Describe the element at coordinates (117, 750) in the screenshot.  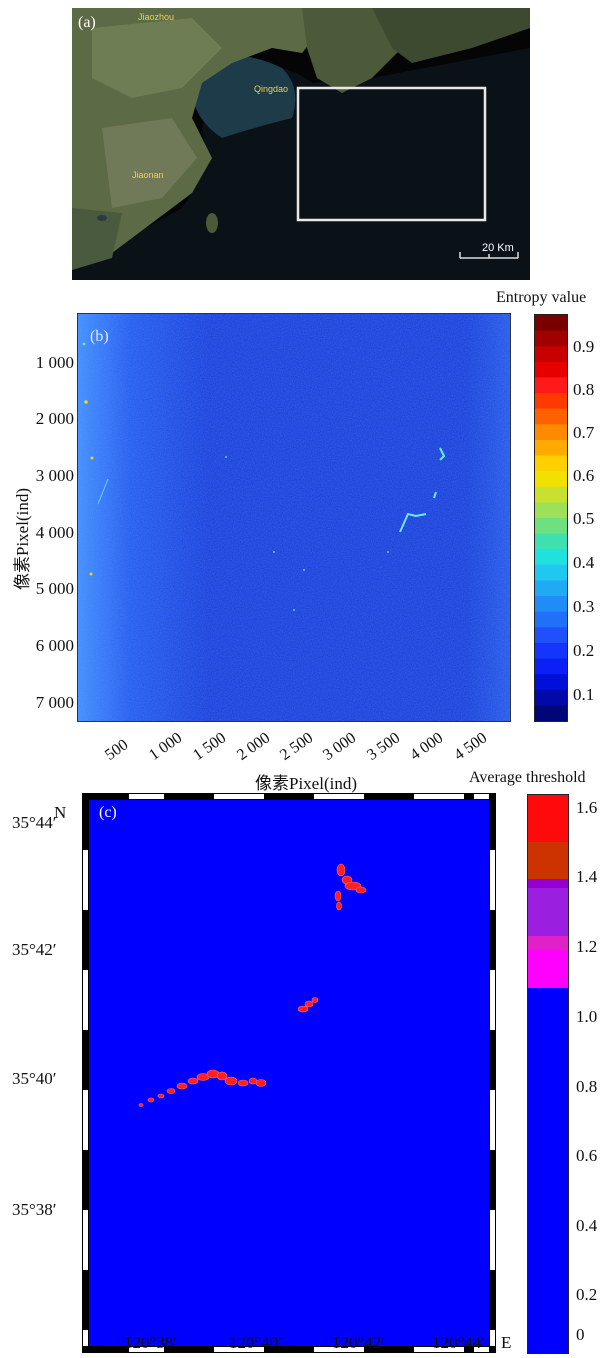
I see `x-tick-label: 500` at that location.